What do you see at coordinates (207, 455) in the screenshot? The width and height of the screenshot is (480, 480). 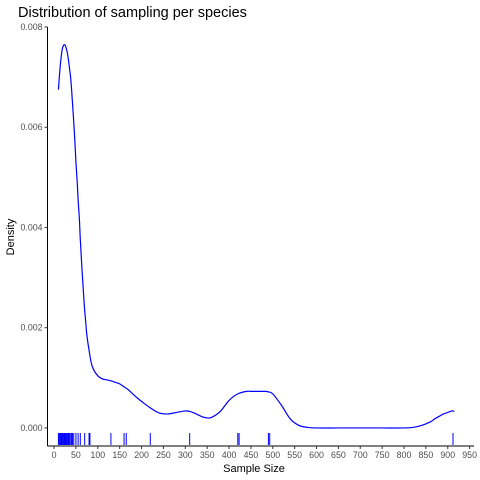 I see `x-tick-label: 350` at bounding box center [207, 455].